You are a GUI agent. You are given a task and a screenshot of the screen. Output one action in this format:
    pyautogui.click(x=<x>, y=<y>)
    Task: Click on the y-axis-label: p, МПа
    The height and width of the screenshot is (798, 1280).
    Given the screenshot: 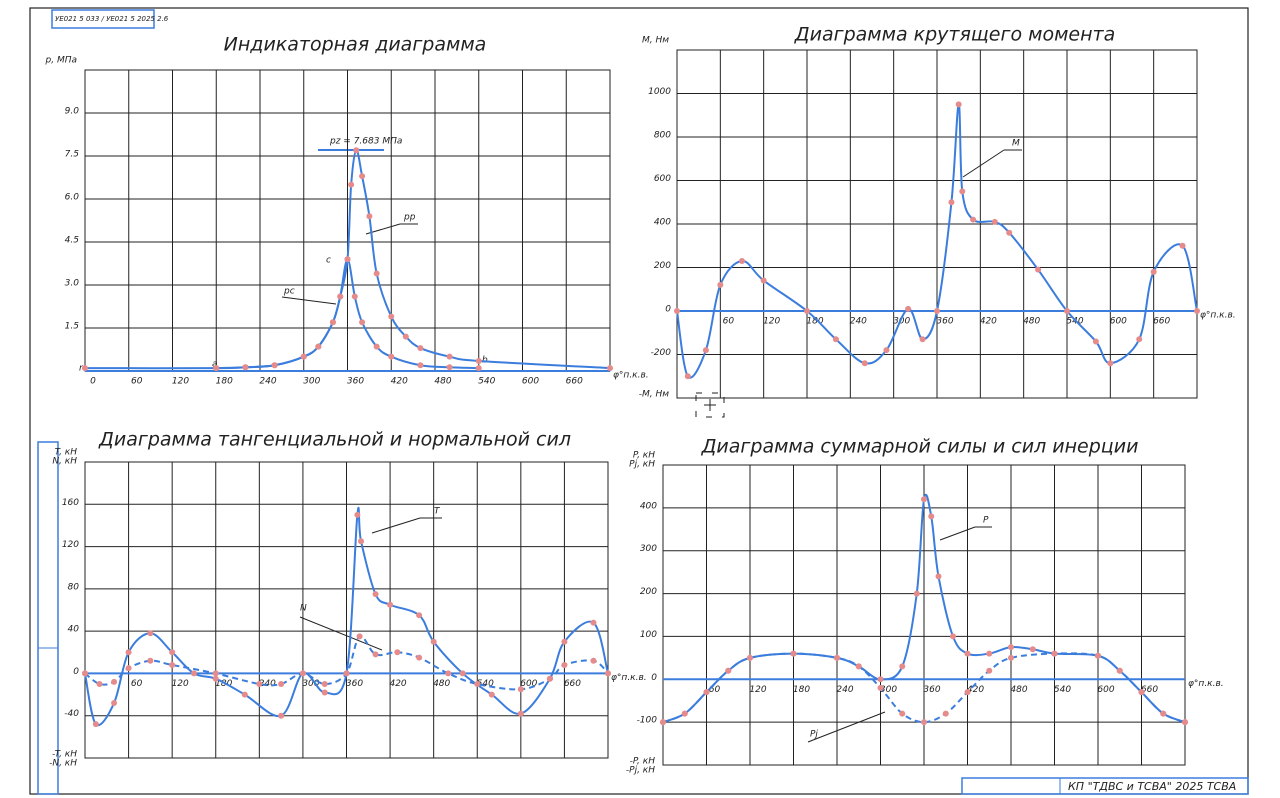 What is the action you would take?
    pyautogui.click(x=61, y=61)
    